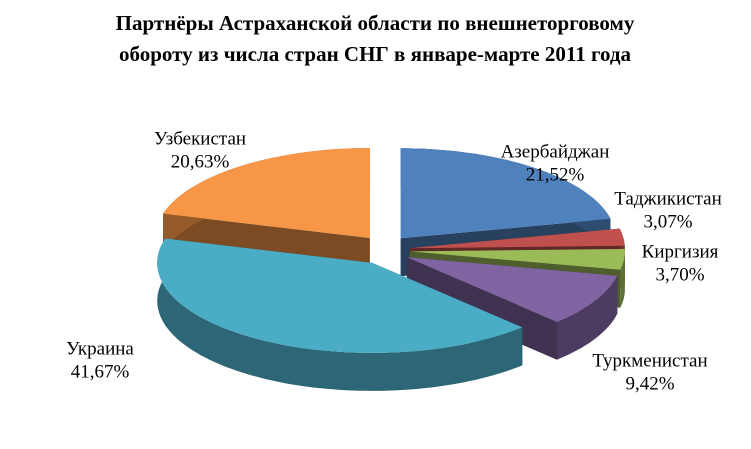 Image resolution: width=751 pixels, height=449 pixels. I want to click on value-label: 3,70%, so click(679, 274).